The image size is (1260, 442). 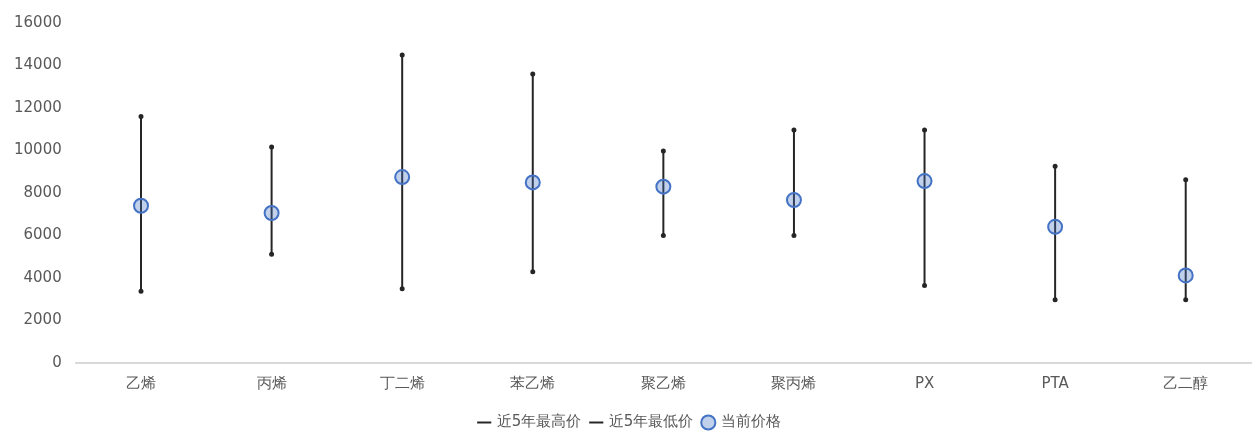 What do you see at coordinates (38, 106) in the screenshot?
I see `y-tick-label: 12000` at bounding box center [38, 106].